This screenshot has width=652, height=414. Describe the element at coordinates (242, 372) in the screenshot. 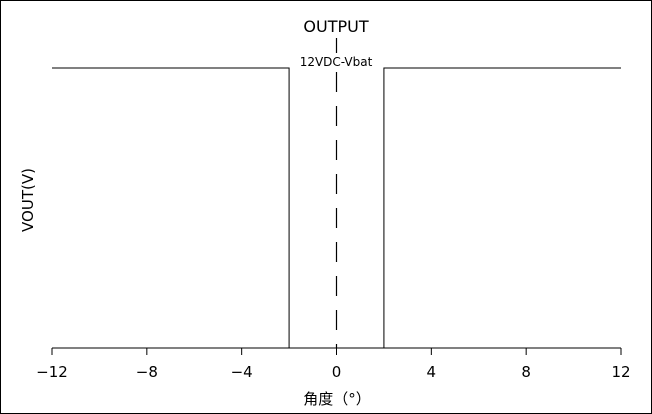

I see `x-tick-label: −4` at that location.